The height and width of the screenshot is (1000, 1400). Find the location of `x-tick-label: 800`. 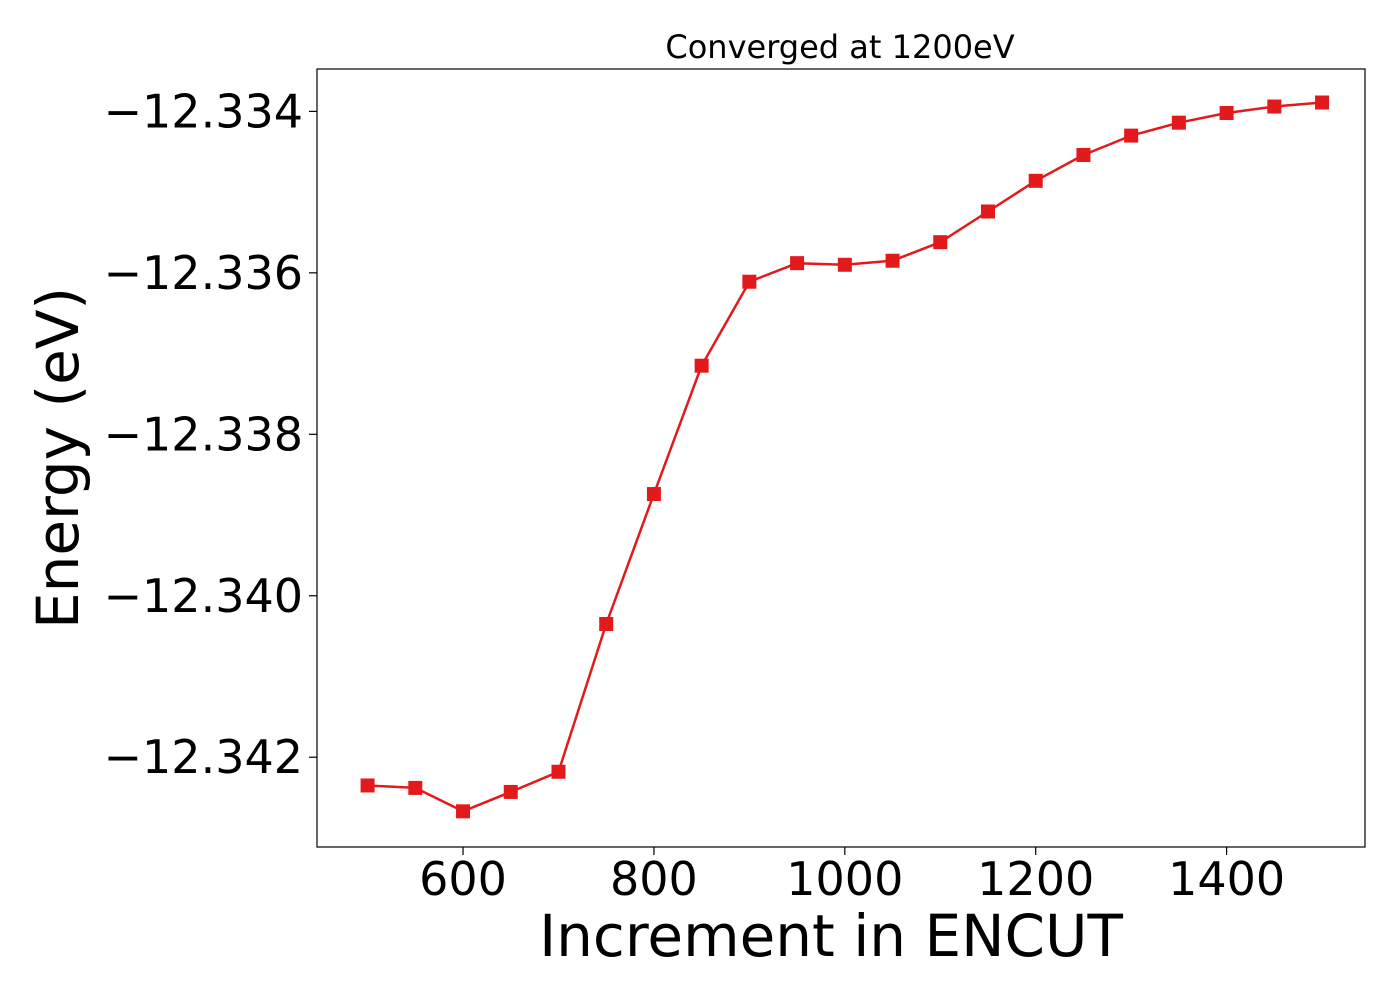

x-tick-label: 800 is located at coordinates (654, 879).